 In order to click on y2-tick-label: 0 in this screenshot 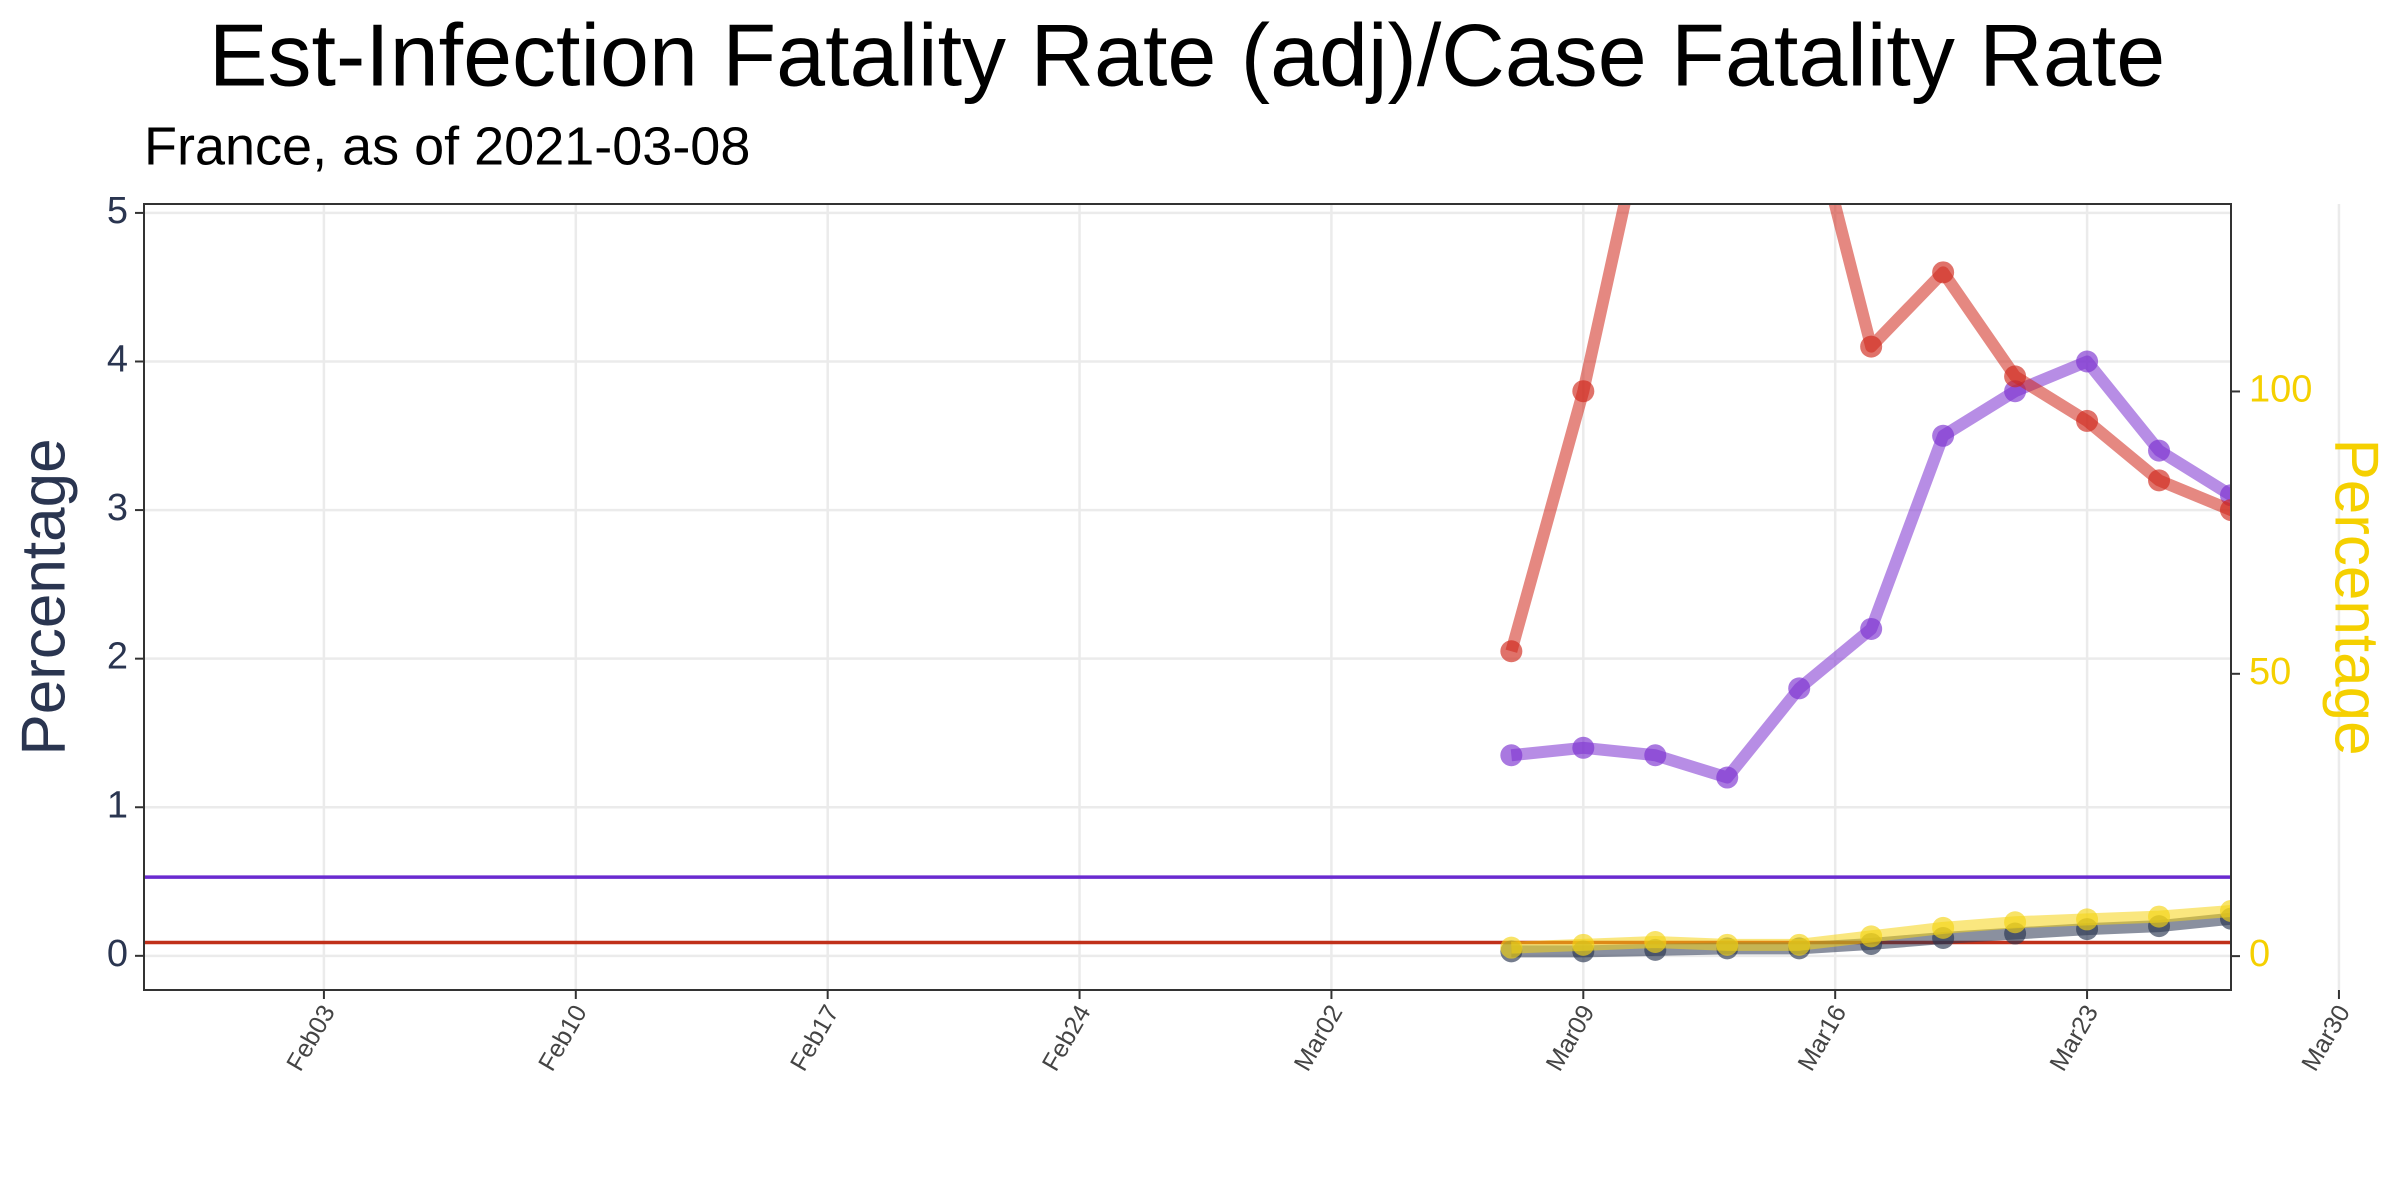, I will do `click(2259, 954)`.